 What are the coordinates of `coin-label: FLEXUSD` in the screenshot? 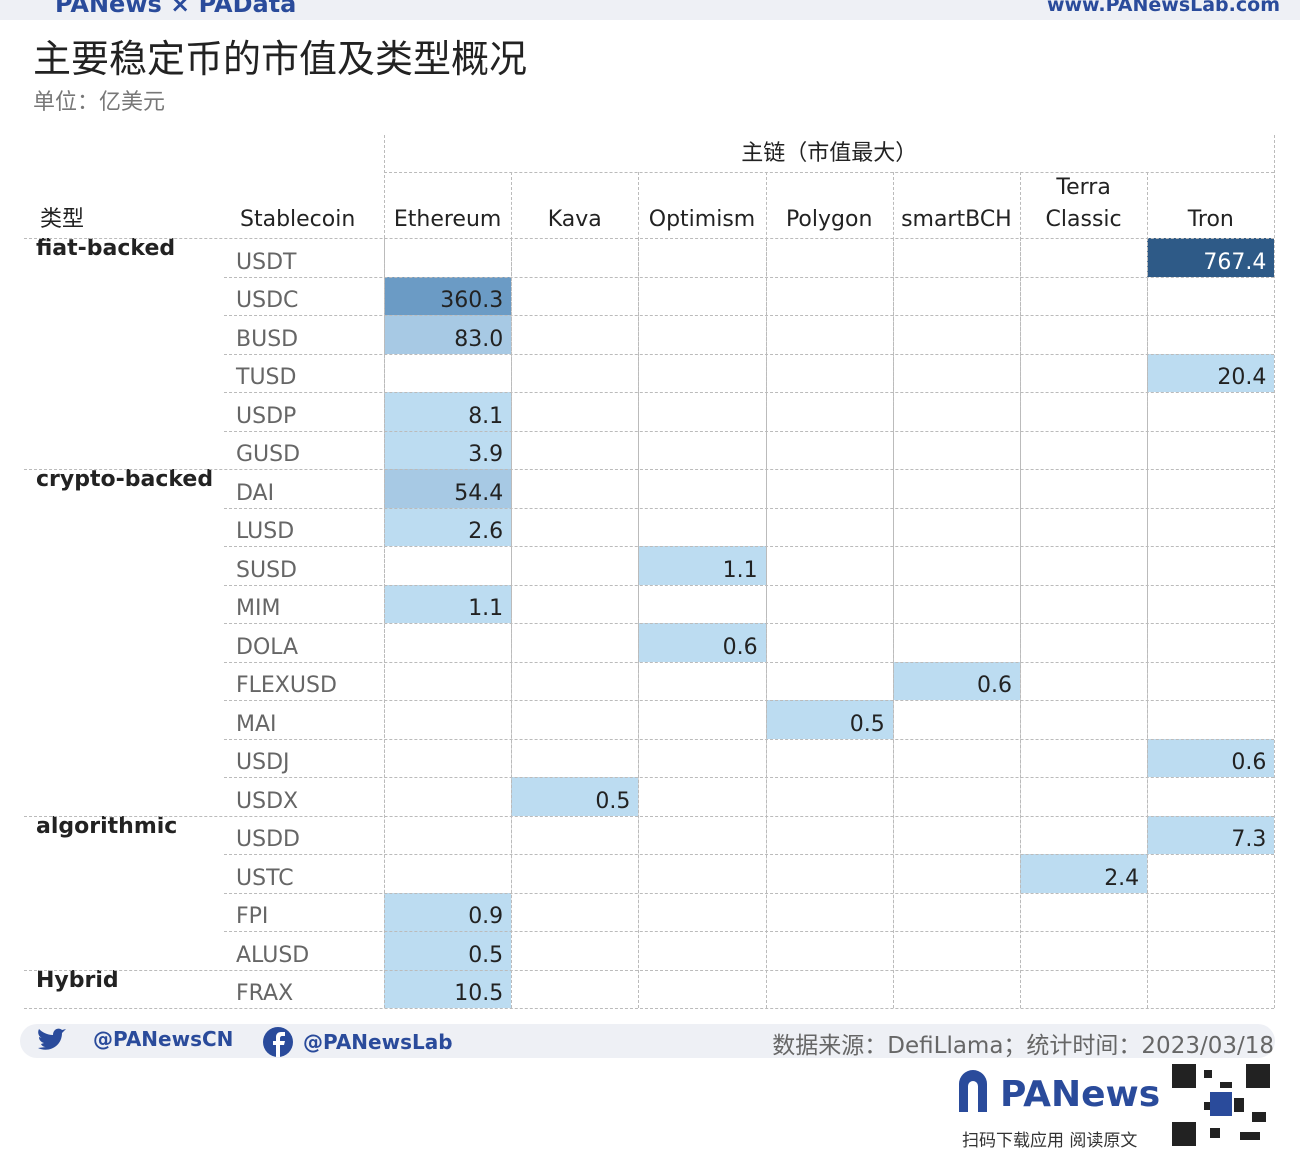 It's located at (286, 685).